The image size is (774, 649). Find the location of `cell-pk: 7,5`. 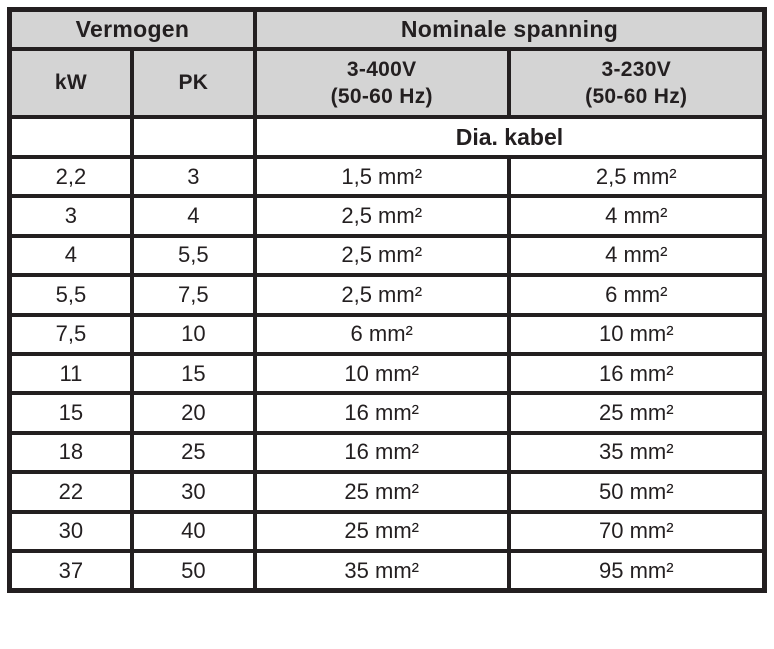

cell-pk: 7,5 is located at coordinates (193, 295).